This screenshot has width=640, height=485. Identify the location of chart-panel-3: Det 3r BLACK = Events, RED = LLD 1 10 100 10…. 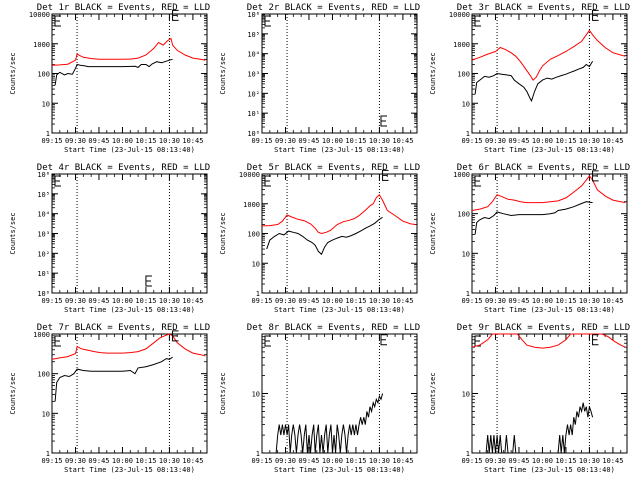
(529, 78).